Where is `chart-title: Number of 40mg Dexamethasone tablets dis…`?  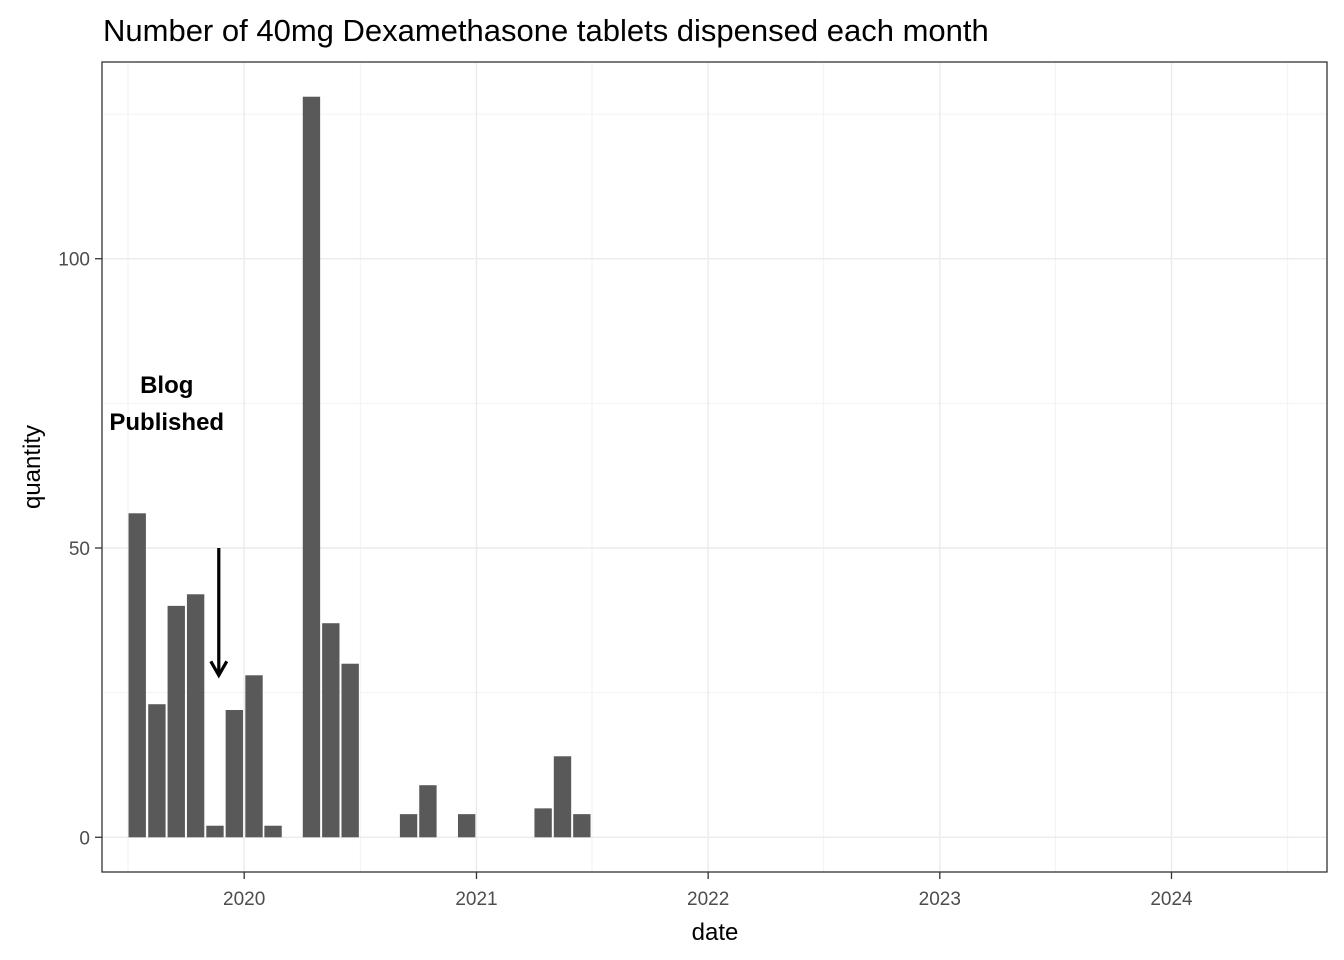 chart-title: Number of 40mg Dexamethasone tablets dis… is located at coordinates (546, 30).